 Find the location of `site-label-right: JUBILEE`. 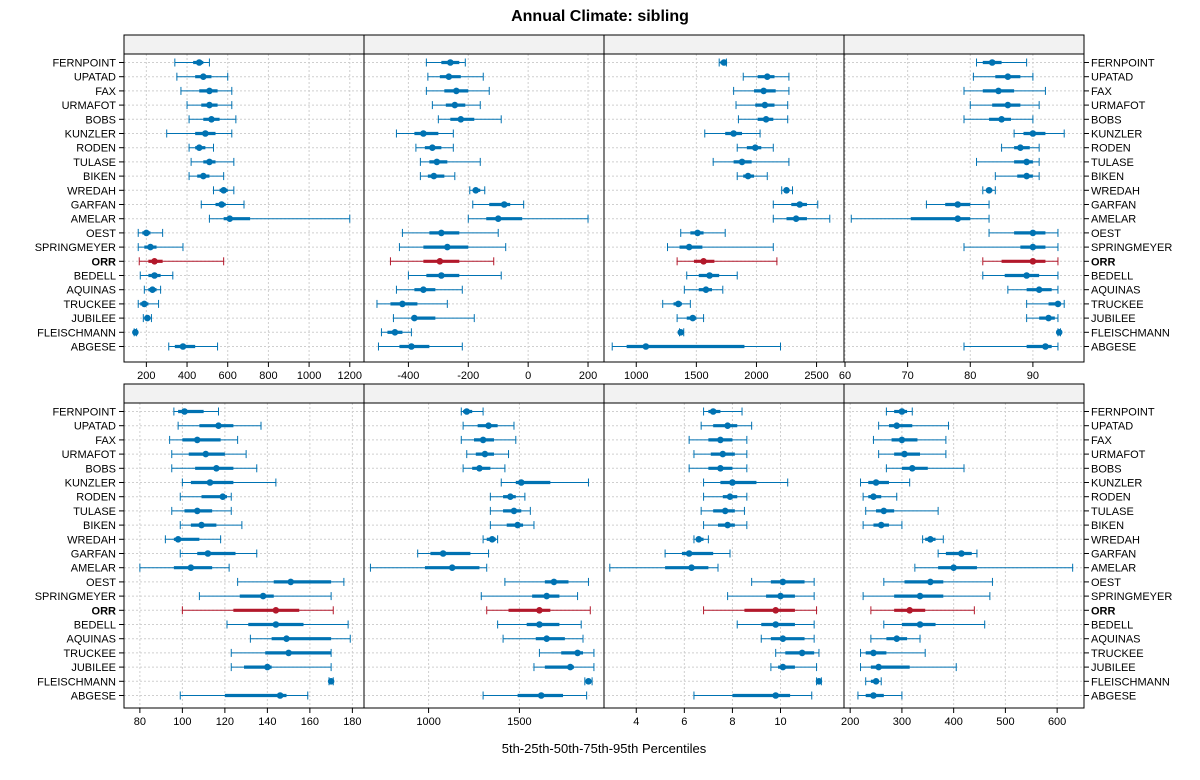

site-label-right: JUBILEE is located at coordinates (1113, 319).